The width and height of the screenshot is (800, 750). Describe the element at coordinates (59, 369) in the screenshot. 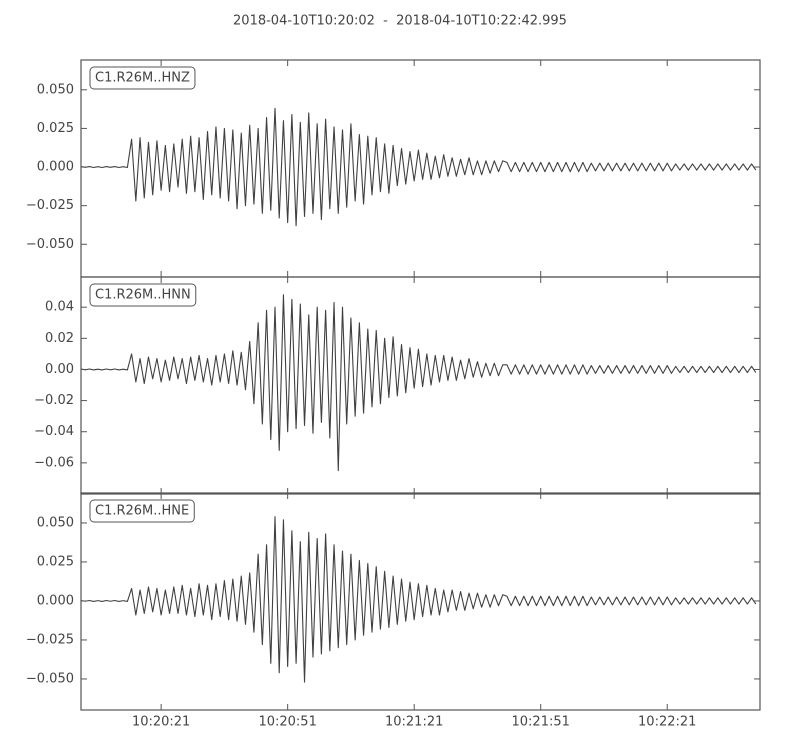

I see `y-tick-label: 0.00` at that location.